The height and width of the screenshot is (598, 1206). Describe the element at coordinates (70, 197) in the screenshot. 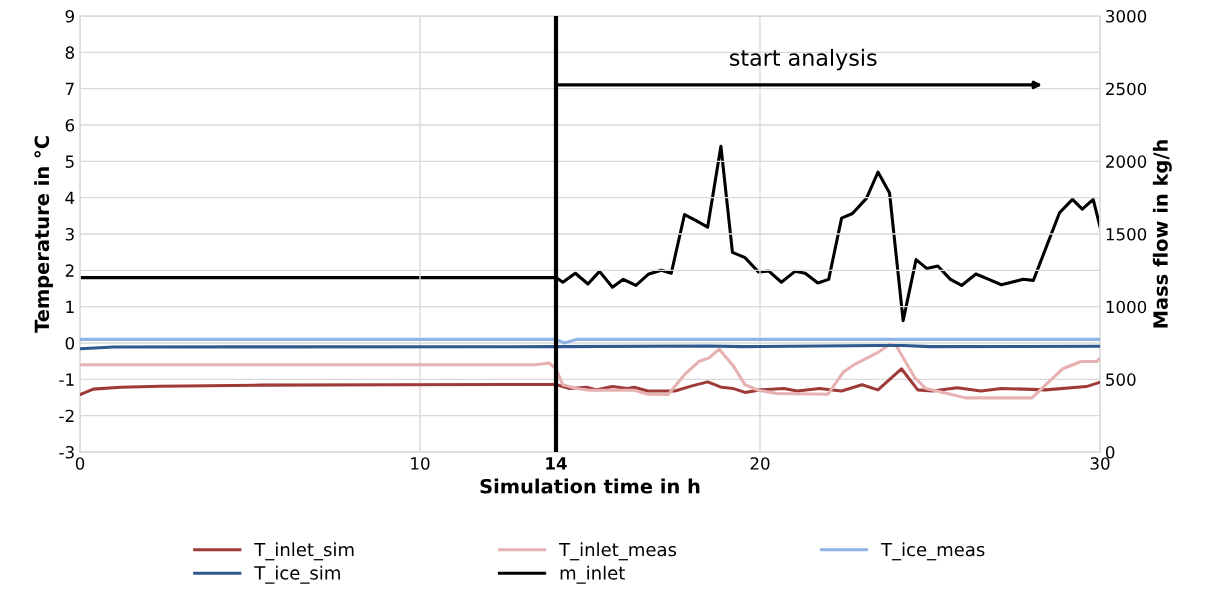

I see `y-tick-label: 4` at that location.